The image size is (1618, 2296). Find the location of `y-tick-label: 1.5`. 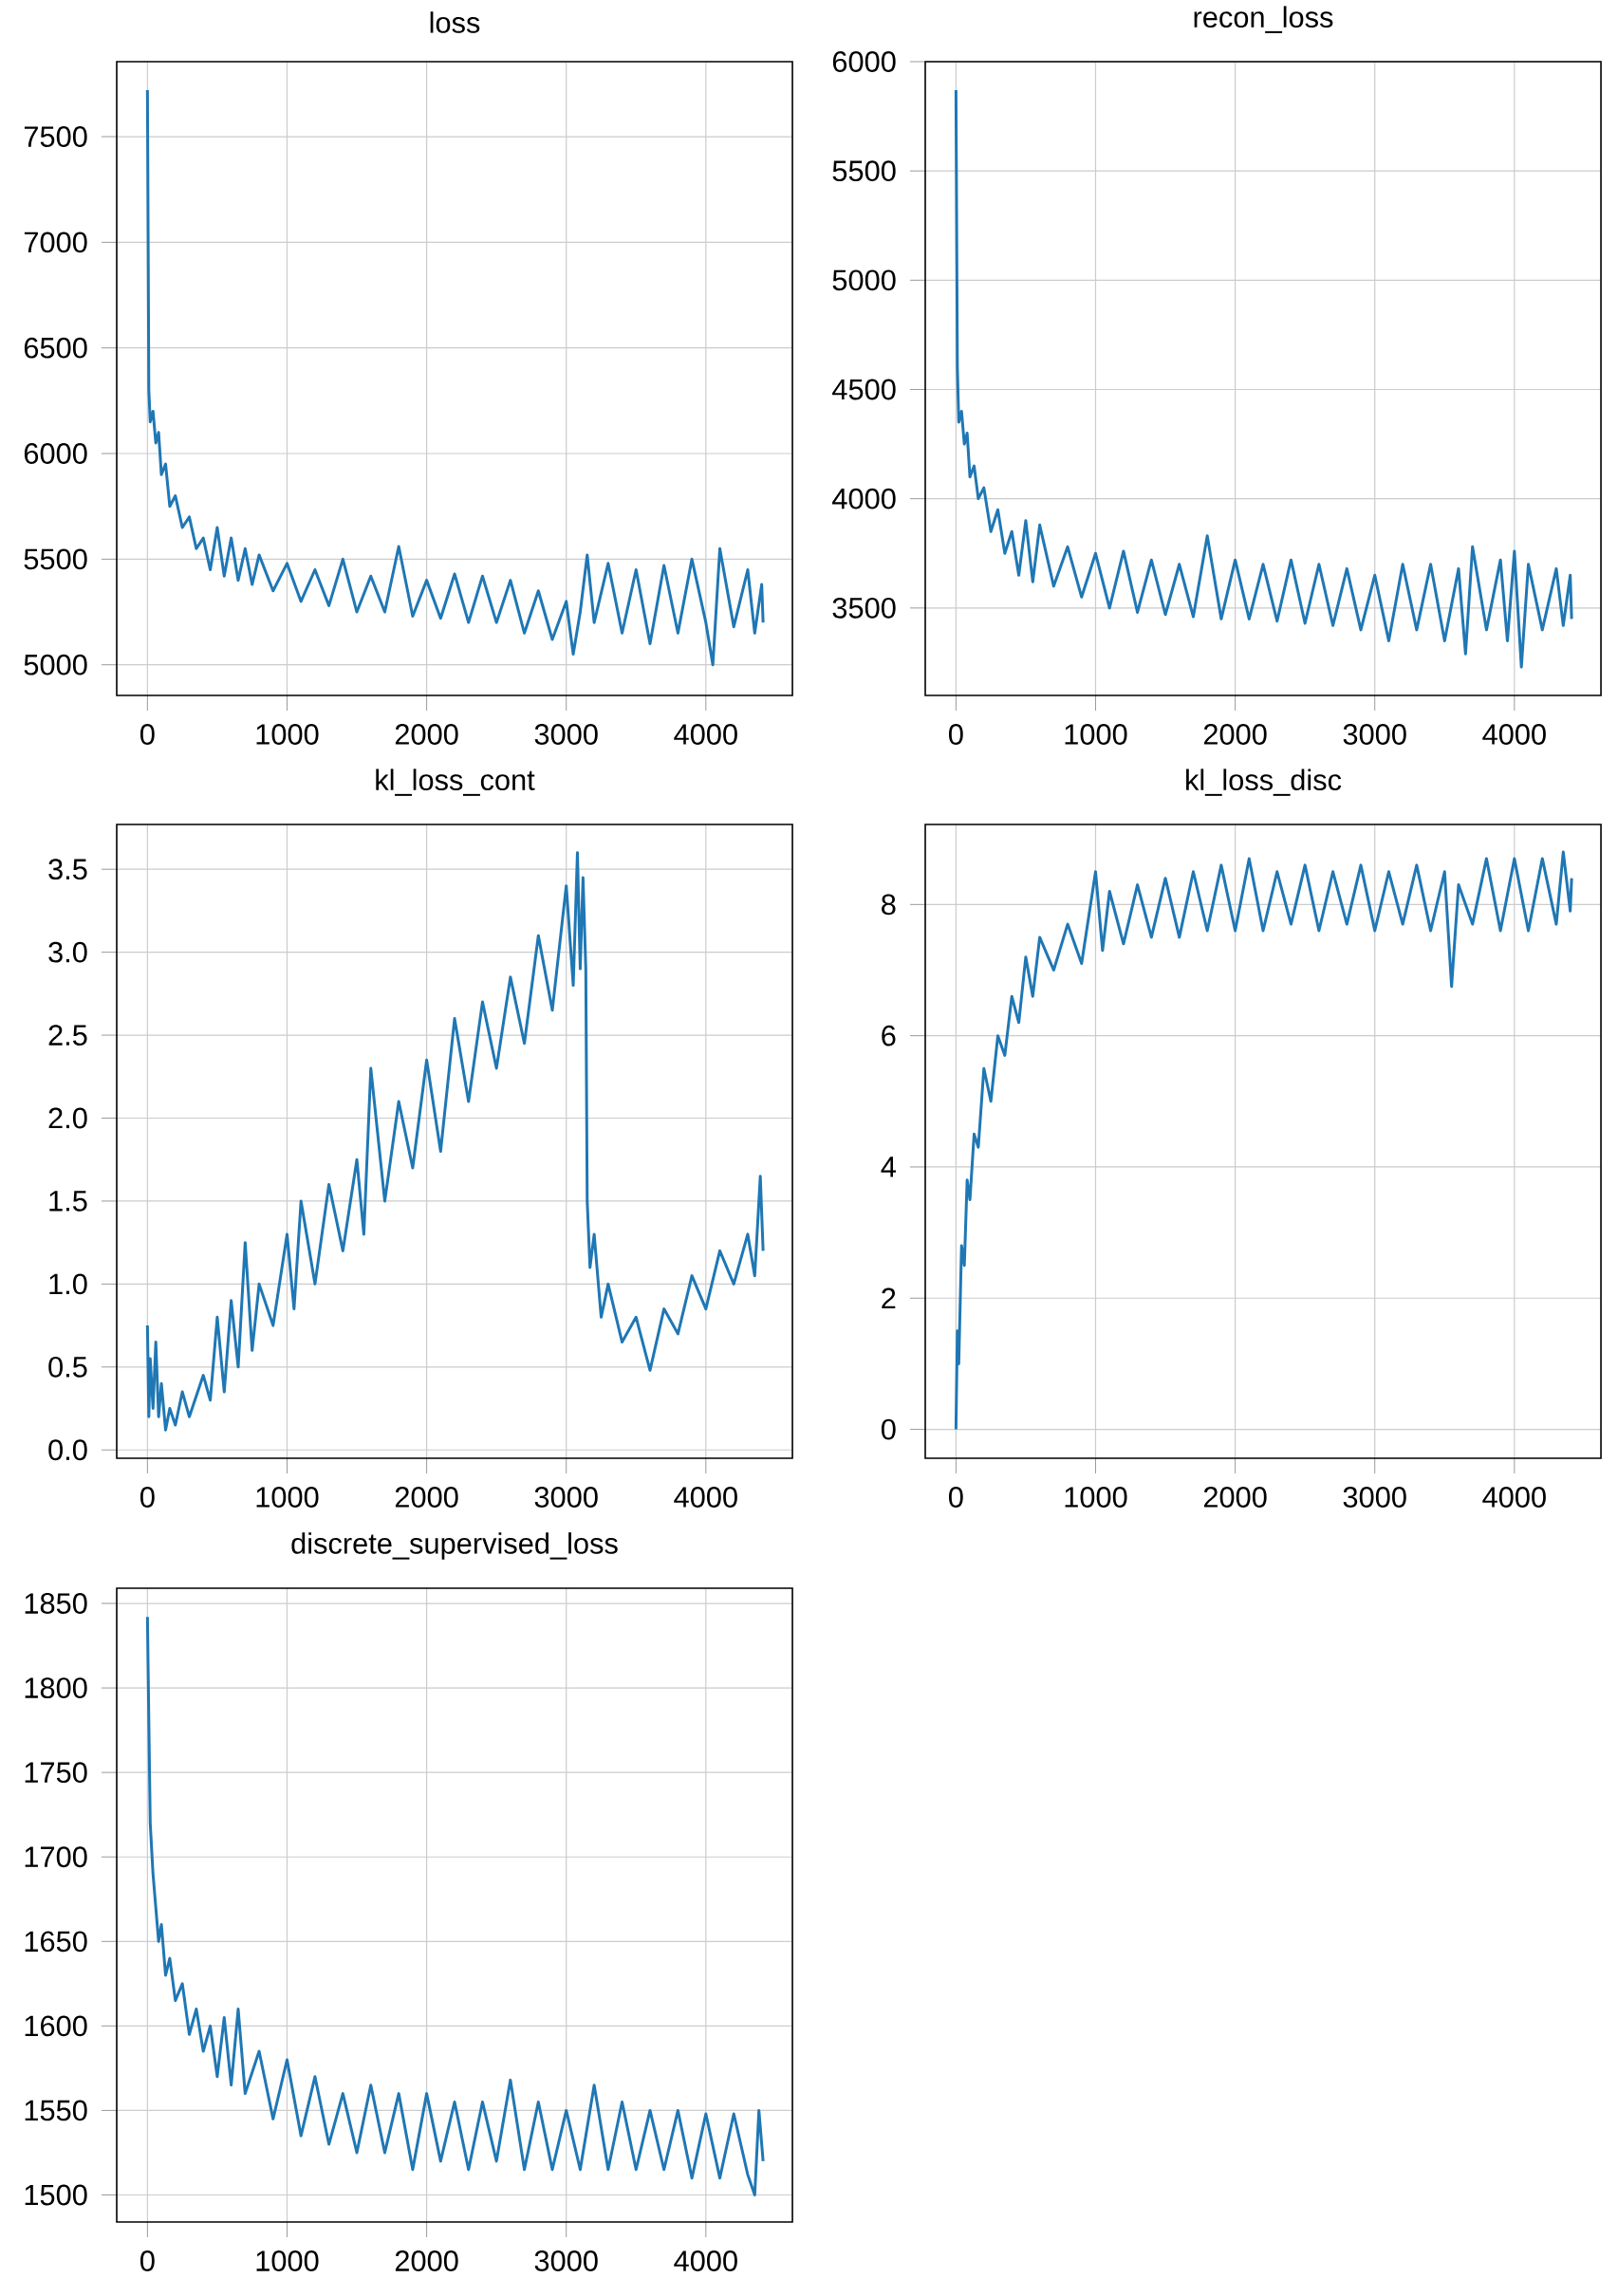

y-tick-label: 1.5 is located at coordinates (68, 1201).